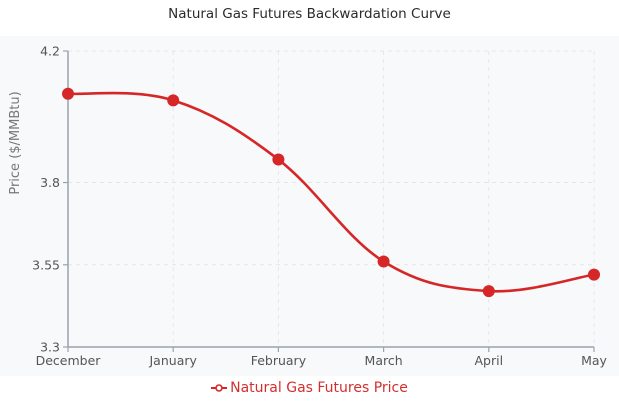  What do you see at coordinates (594, 360) in the screenshot?
I see `x-tick-label: May` at bounding box center [594, 360].